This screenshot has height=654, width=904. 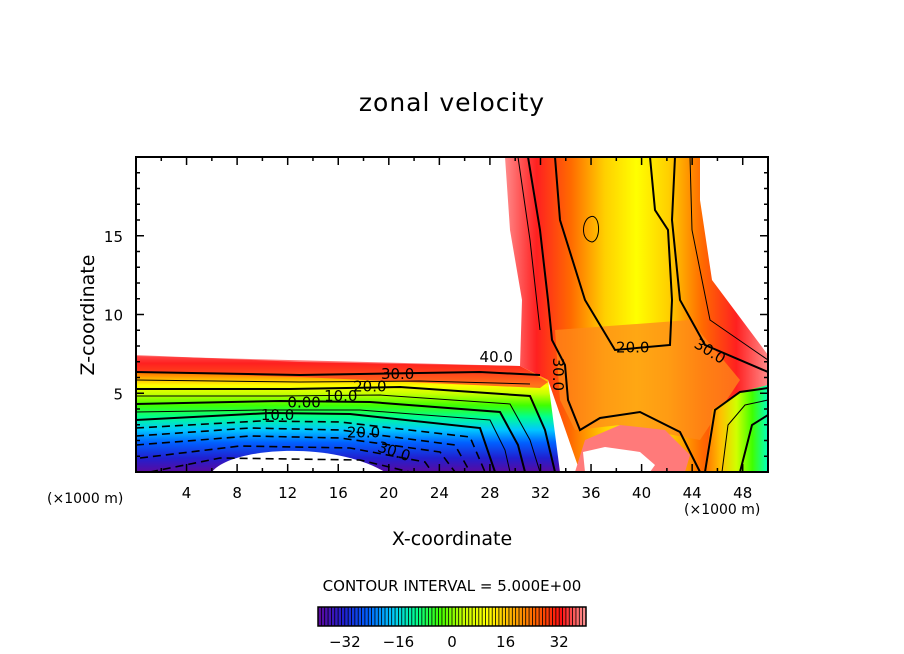 What do you see at coordinates (85, 499) in the screenshot?
I see `x-unit-label-left: (×1000 m)` at bounding box center [85, 499].